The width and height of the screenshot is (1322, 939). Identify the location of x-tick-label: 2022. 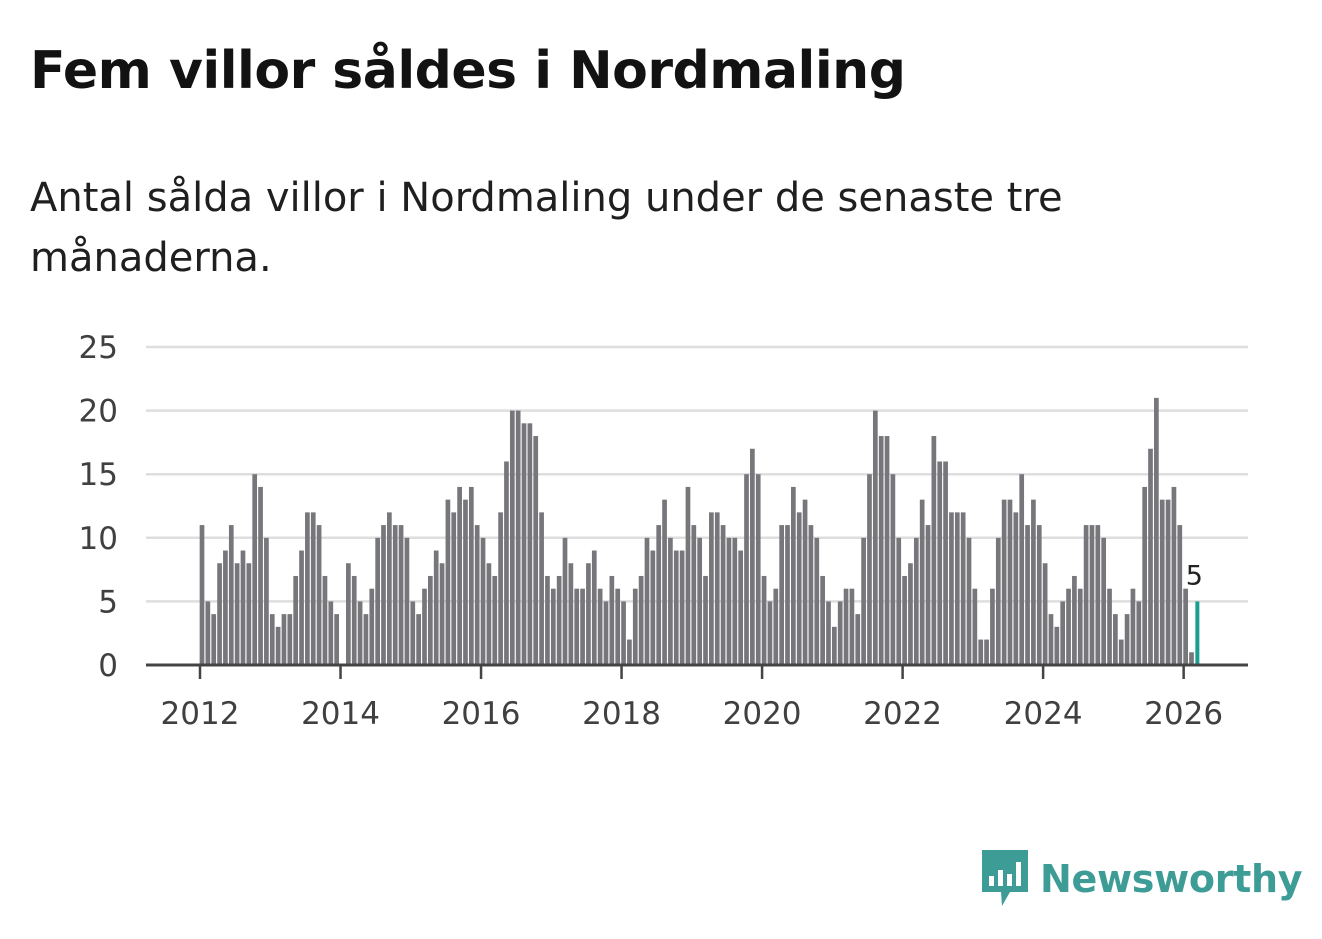
(902, 714).